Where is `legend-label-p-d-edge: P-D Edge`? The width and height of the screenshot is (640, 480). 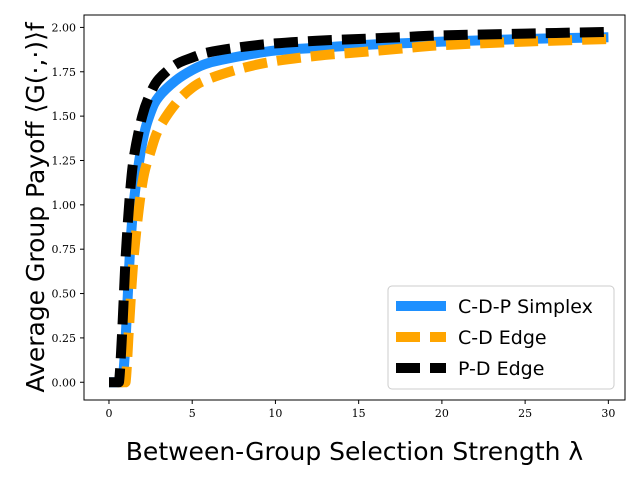 legend-label-p-d-edge: P-D Edge is located at coordinates (501, 369).